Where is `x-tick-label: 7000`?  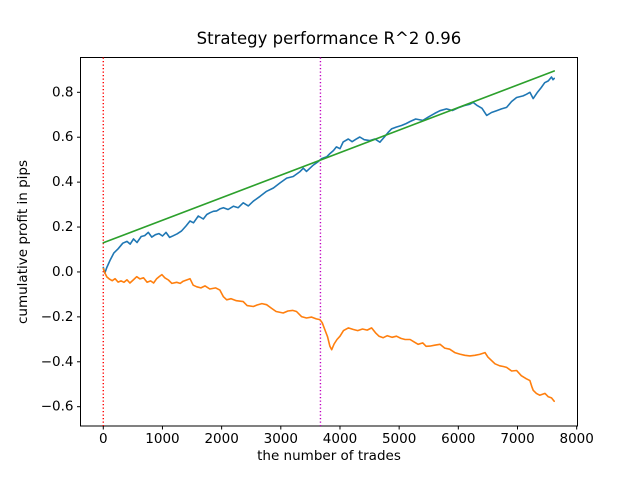
x-tick-label: 7000 is located at coordinates (517, 439).